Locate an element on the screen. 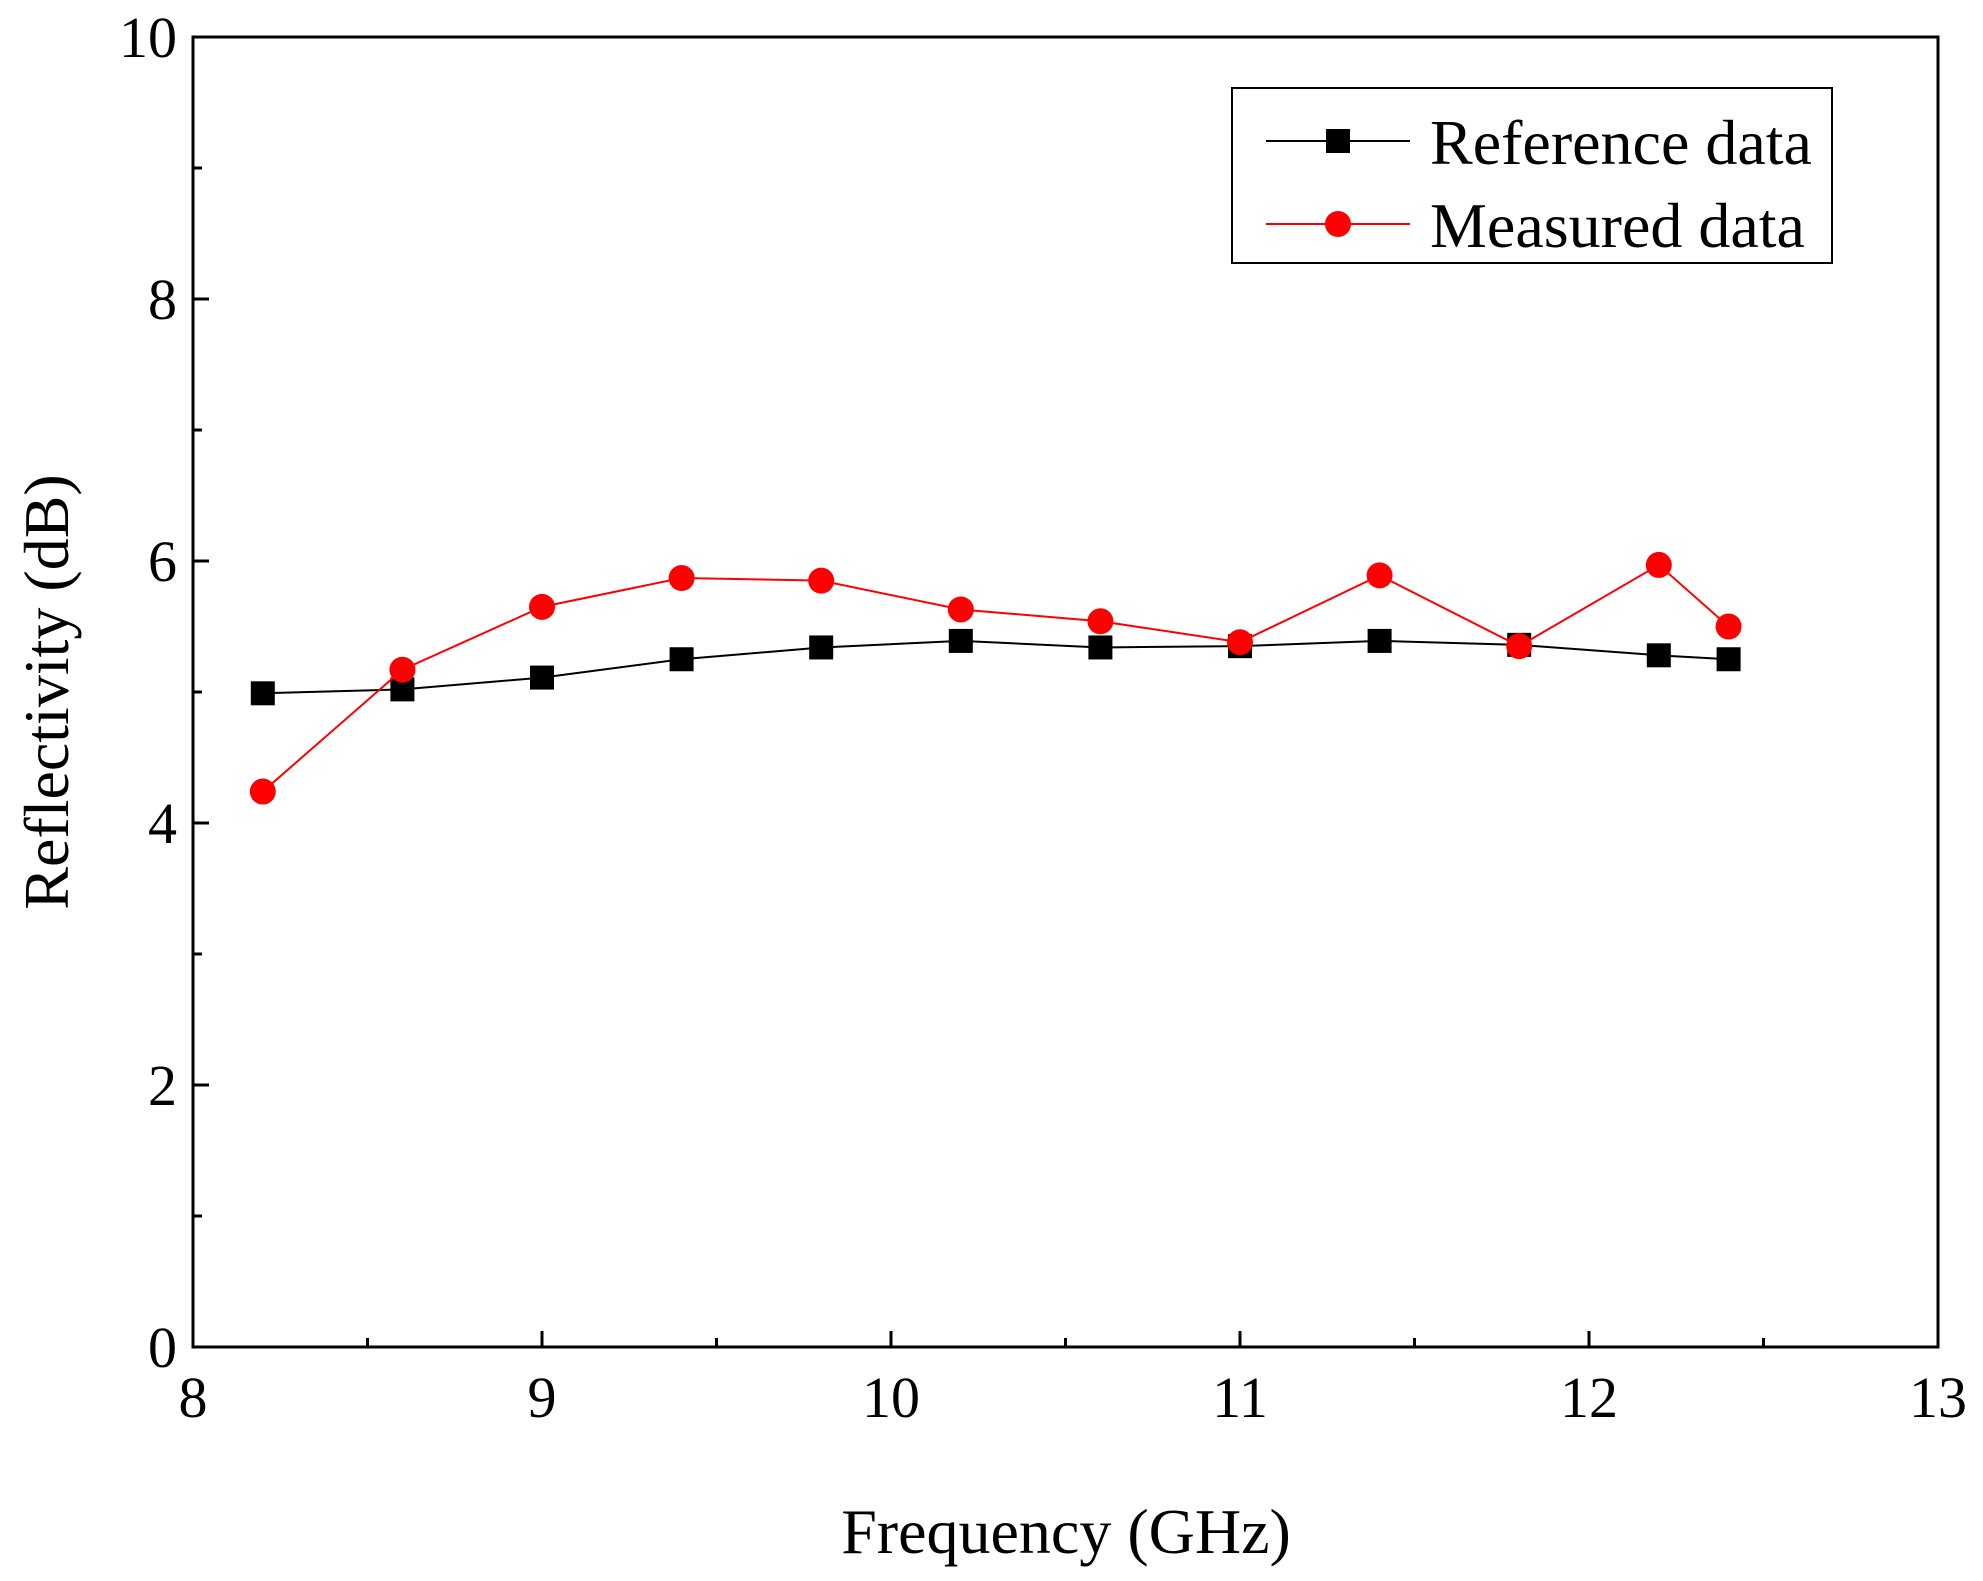 Image resolution: width=1983 pixels, height=1581 pixels. series-line-measured-data is located at coordinates (996, 678).